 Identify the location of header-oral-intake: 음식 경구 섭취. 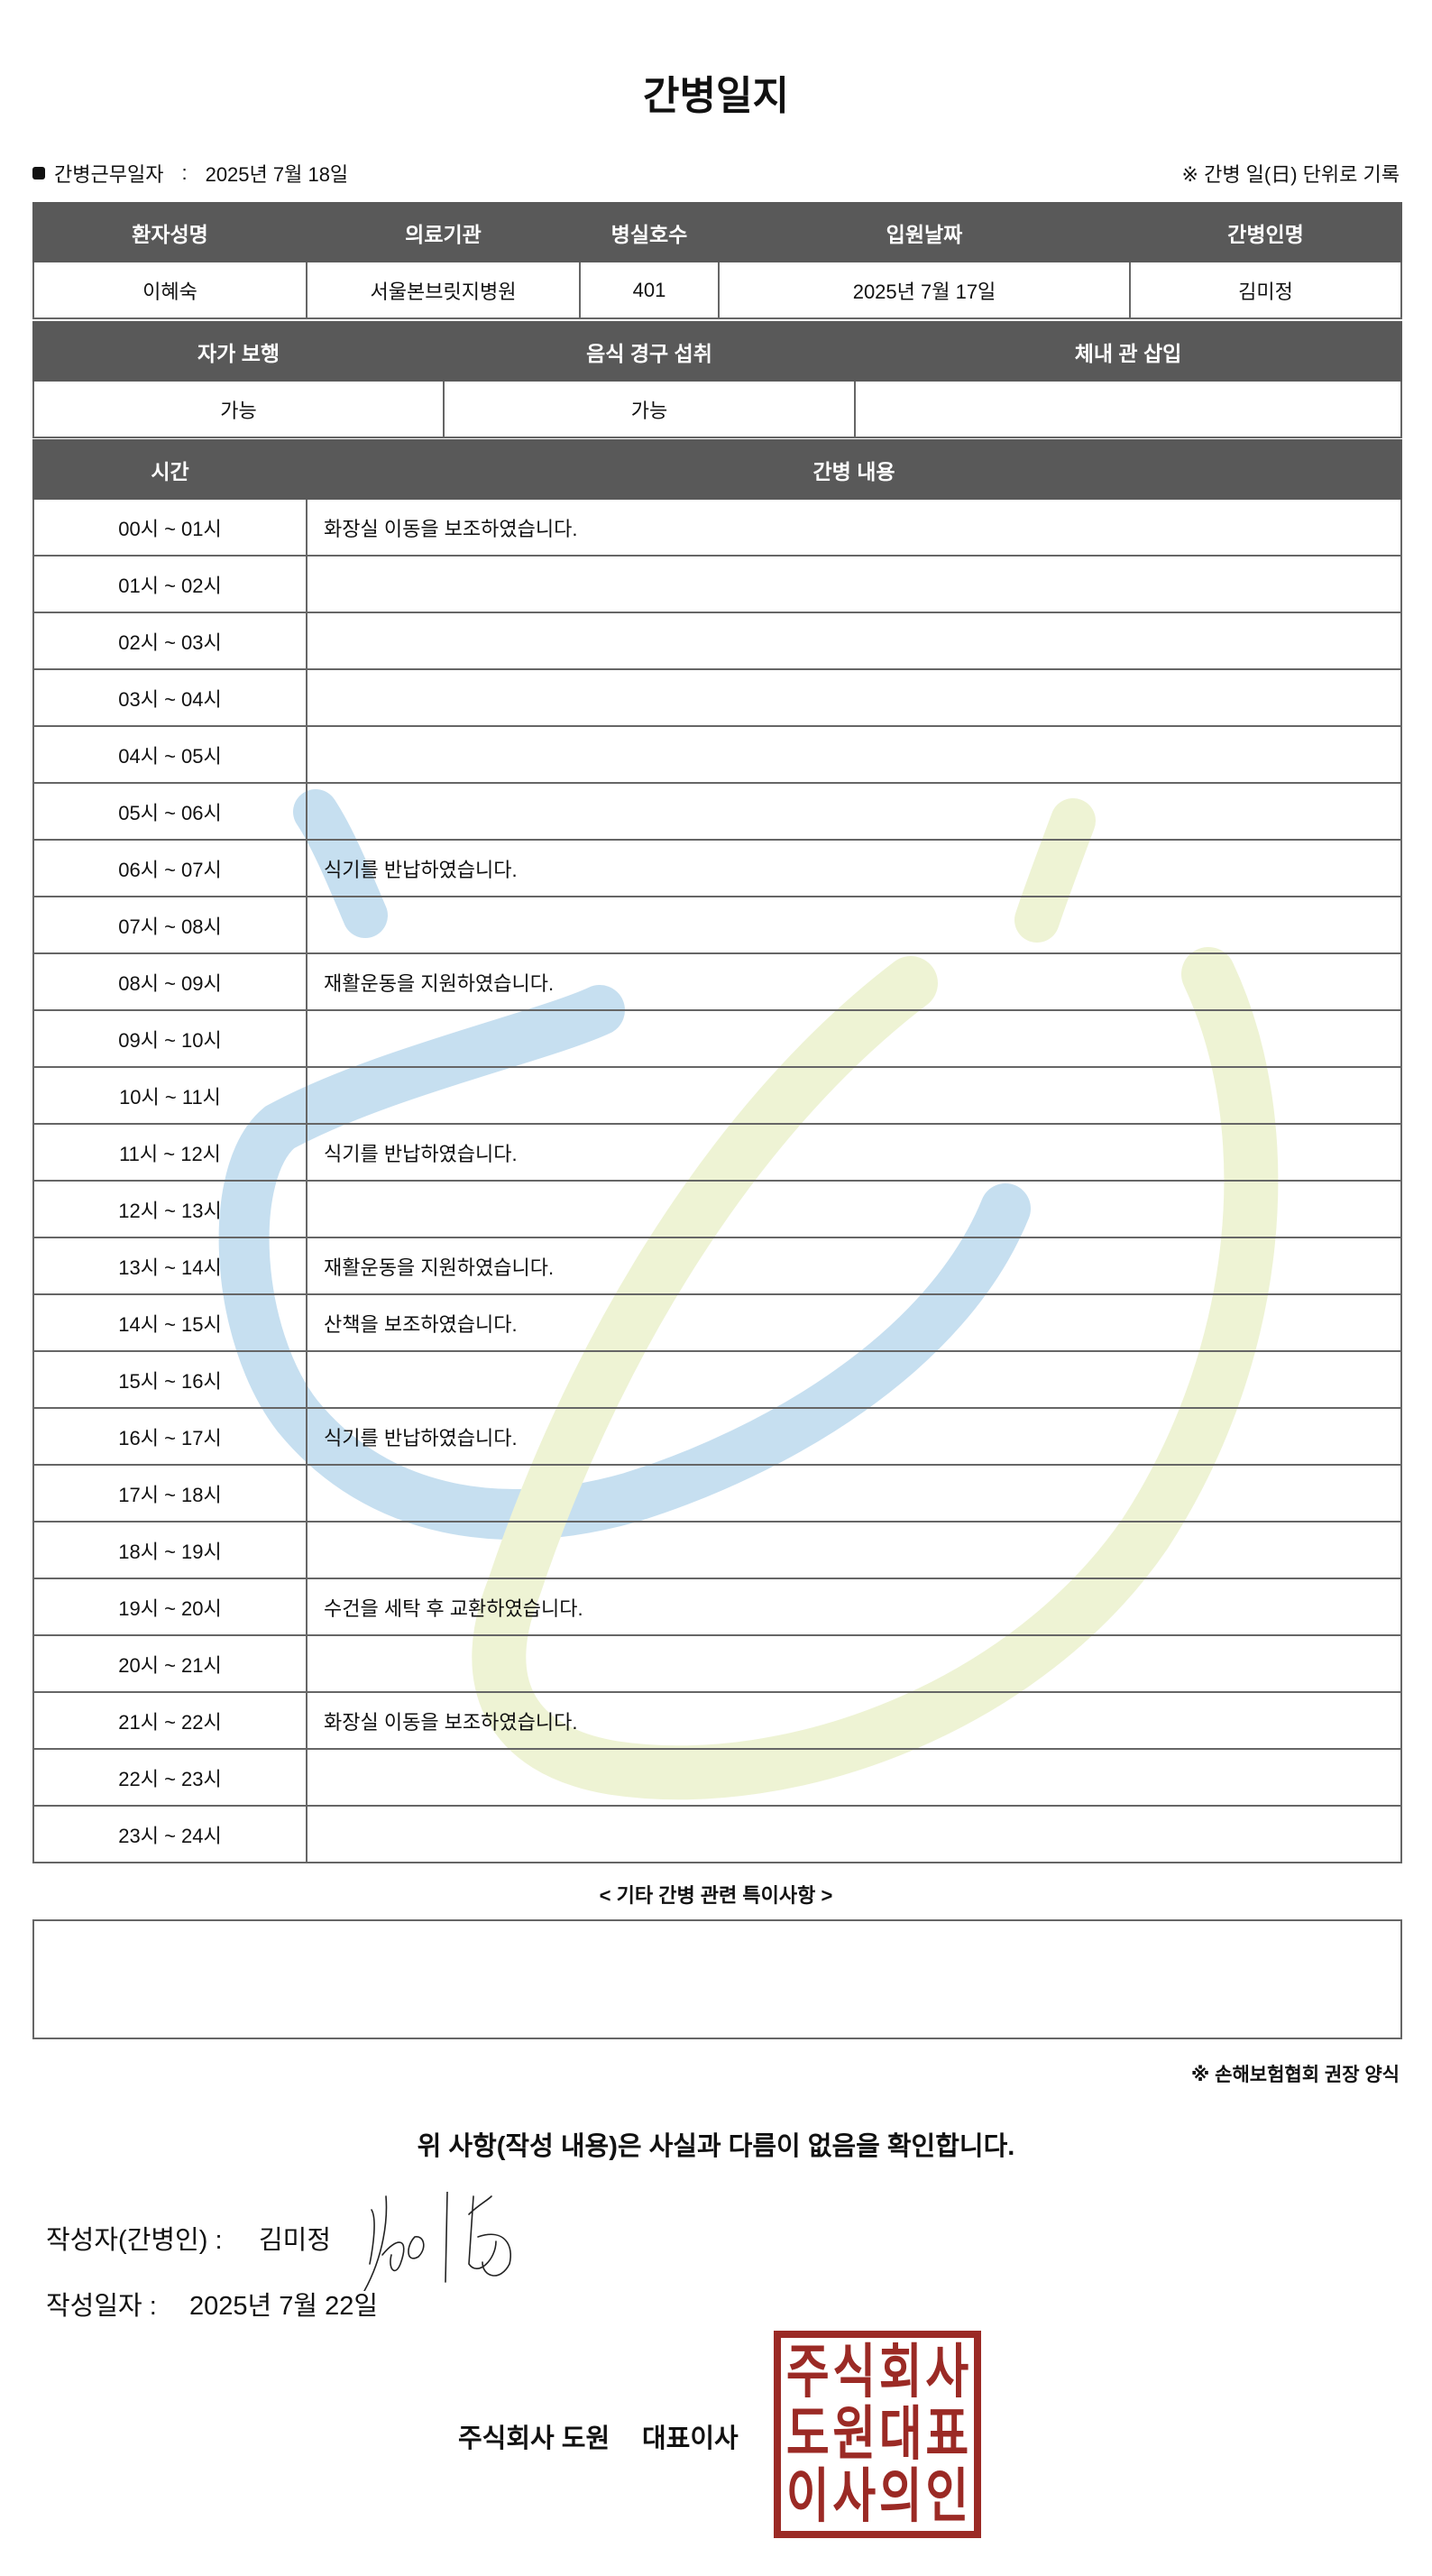
(650, 351).